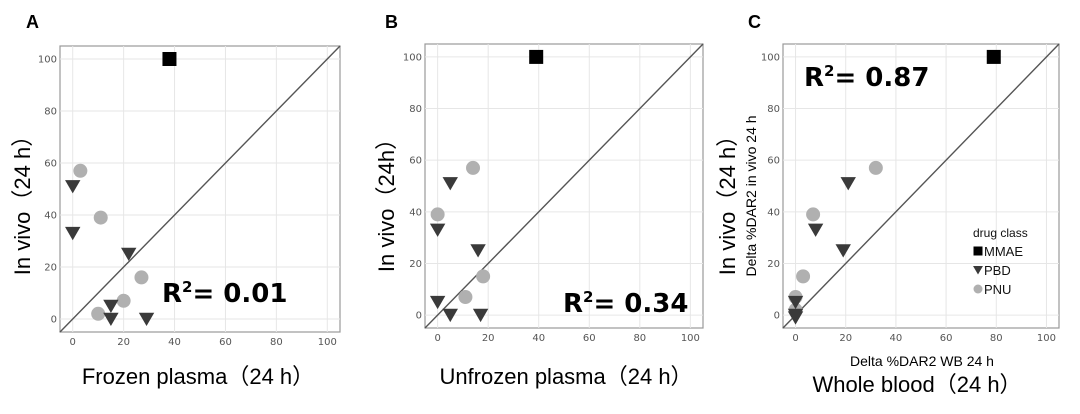 This screenshot has height=414, width=1080. Describe the element at coordinates (1000, 261) in the screenshot. I see `legend: drug class MMAE PBD PNU` at that location.